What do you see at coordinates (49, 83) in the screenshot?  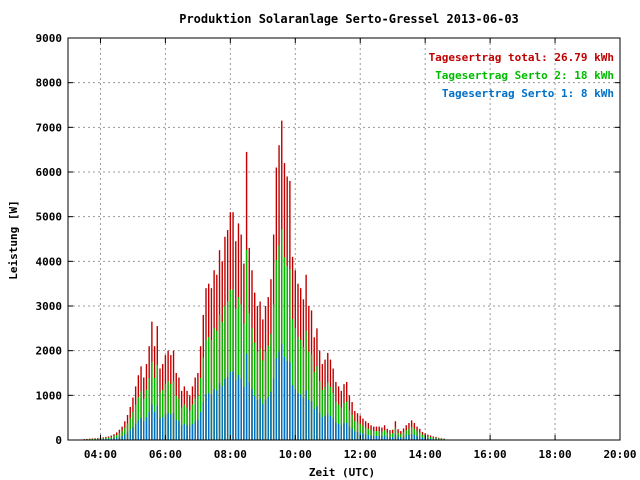 I see `y-tick-label: 8000` at bounding box center [49, 83].